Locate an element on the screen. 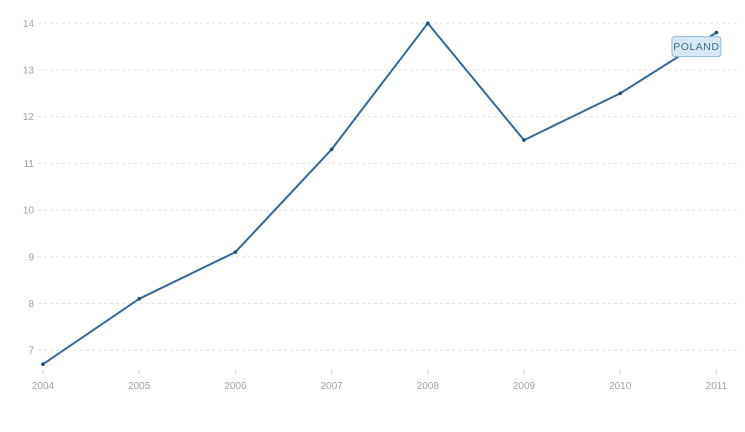 This screenshot has height=432, width=745. data-point-2006 is located at coordinates (235, 252).